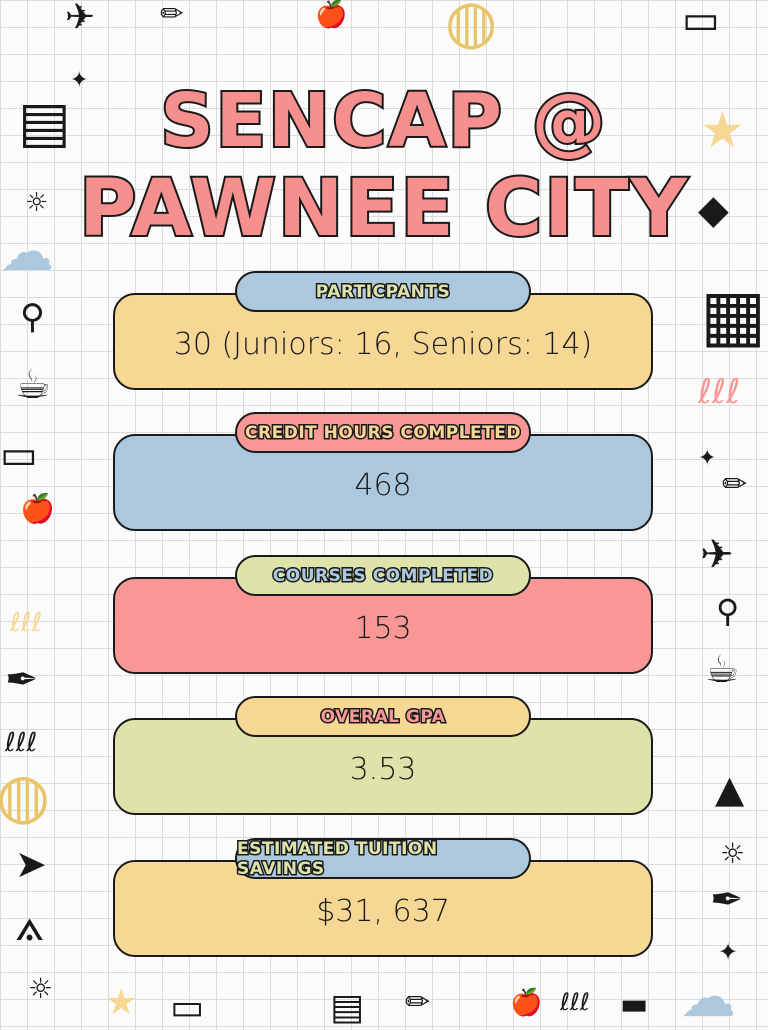  Describe the element at coordinates (713, 210) in the screenshot. I see `graduation-cap-icon: ◆` at that location.